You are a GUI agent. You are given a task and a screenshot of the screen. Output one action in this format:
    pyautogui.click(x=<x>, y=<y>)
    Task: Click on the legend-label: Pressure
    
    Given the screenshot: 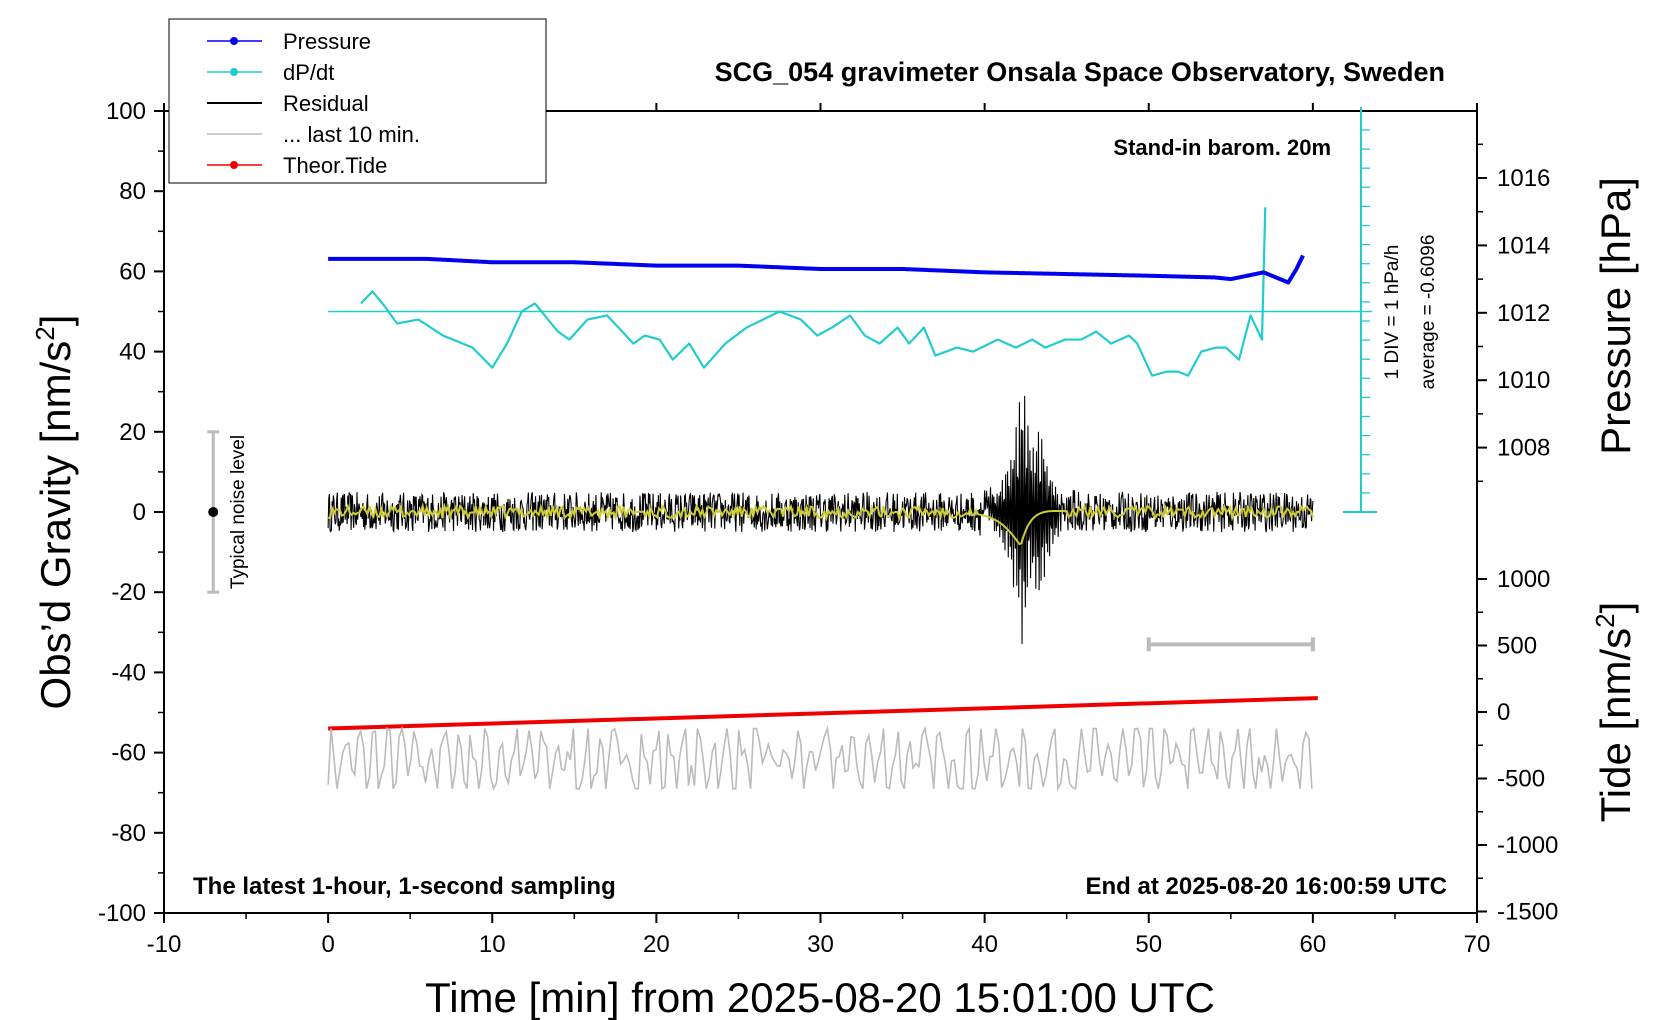 What is the action you would take?
    pyautogui.click(x=327, y=41)
    